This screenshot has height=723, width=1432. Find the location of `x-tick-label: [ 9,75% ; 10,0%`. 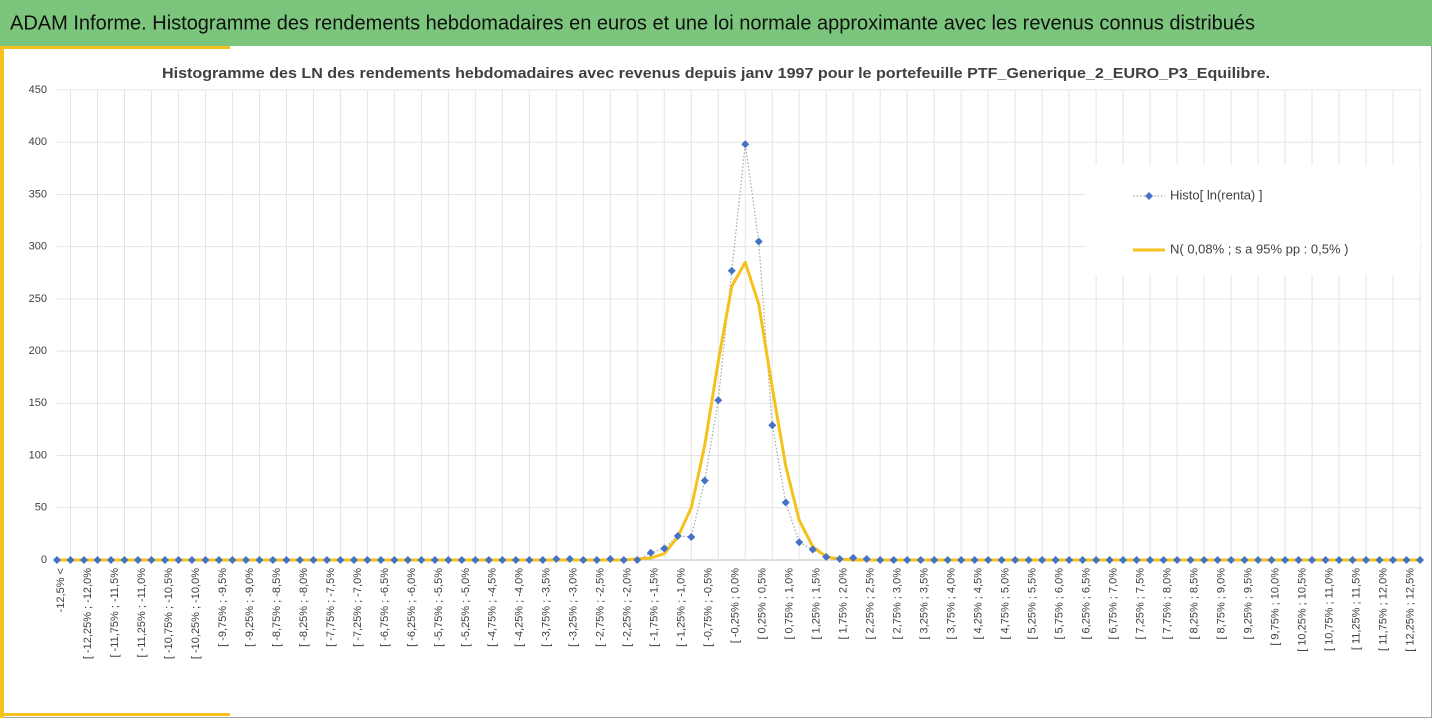

x-tick-label: [ 9,75% ; 10,0% is located at coordinates (1275, 607).